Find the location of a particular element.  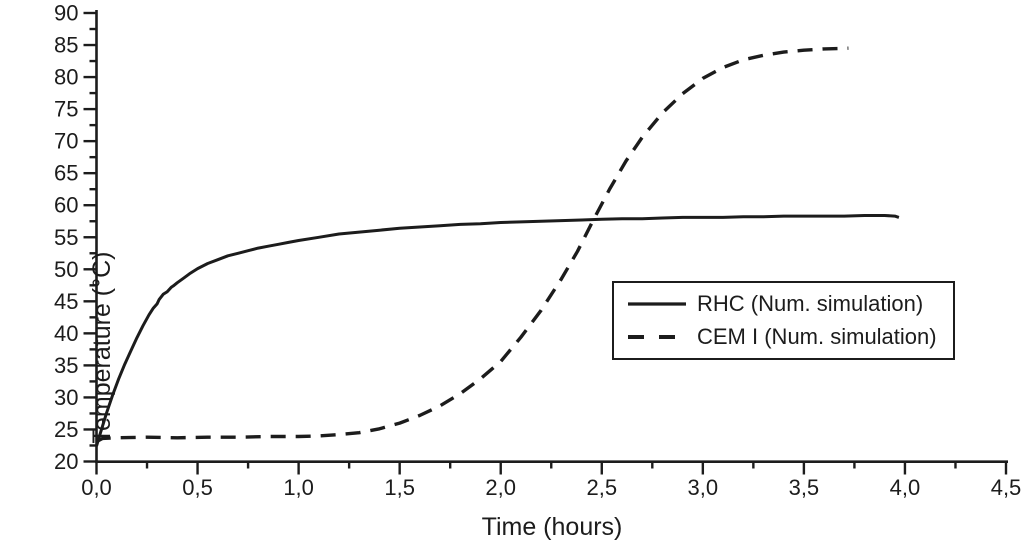

x-axis-tick-label: 1,0 is located at coordinates (298, 487).